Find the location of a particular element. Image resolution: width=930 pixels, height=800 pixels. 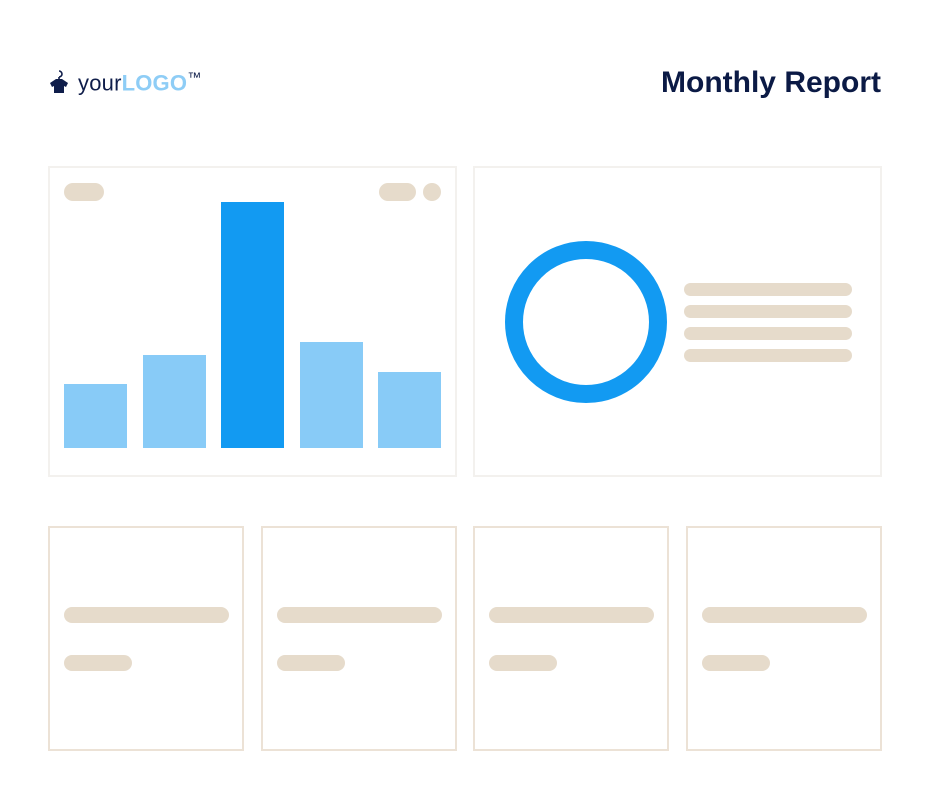

donut-chart is located at coordinates (586, 322).